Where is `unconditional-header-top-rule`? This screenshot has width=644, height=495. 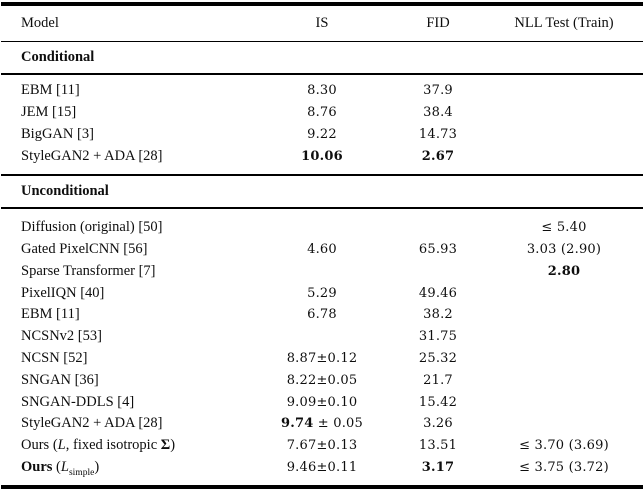
unconditional-header-top-rule is located at coordinates (322, 175).